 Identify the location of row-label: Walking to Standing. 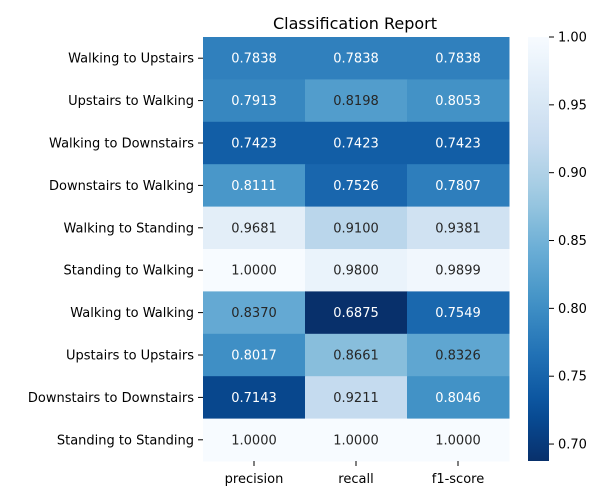
(129, 228).